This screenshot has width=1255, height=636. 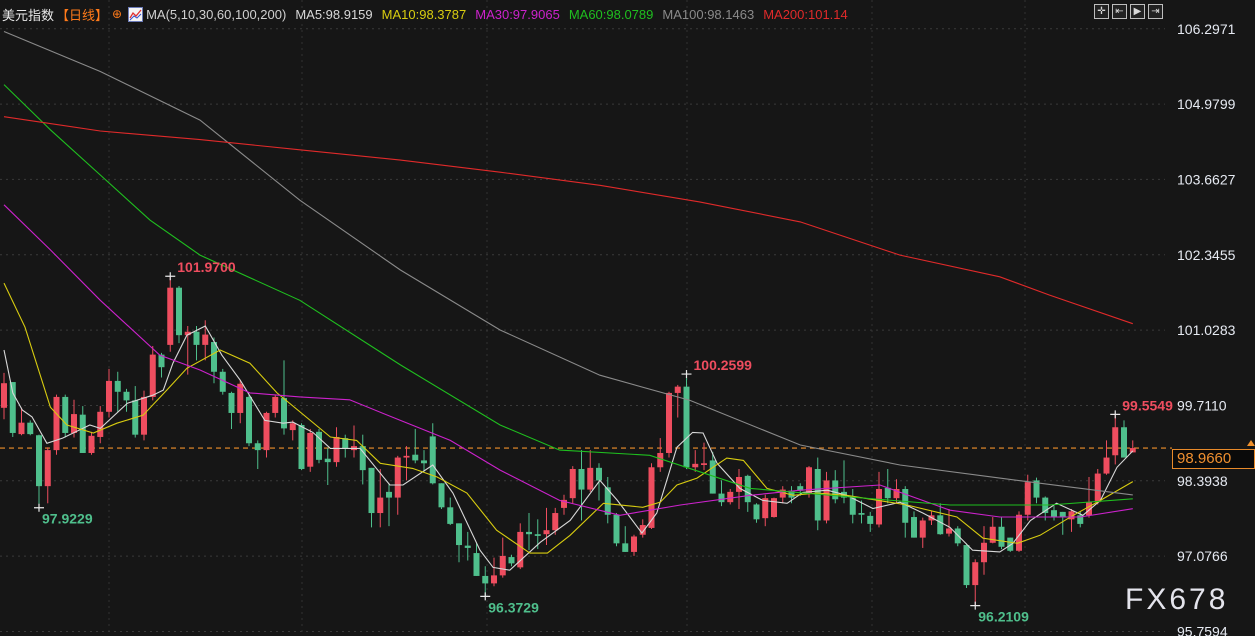 I want to click on ma10-value: MA10:98.3787, so click(x=424, y=14).